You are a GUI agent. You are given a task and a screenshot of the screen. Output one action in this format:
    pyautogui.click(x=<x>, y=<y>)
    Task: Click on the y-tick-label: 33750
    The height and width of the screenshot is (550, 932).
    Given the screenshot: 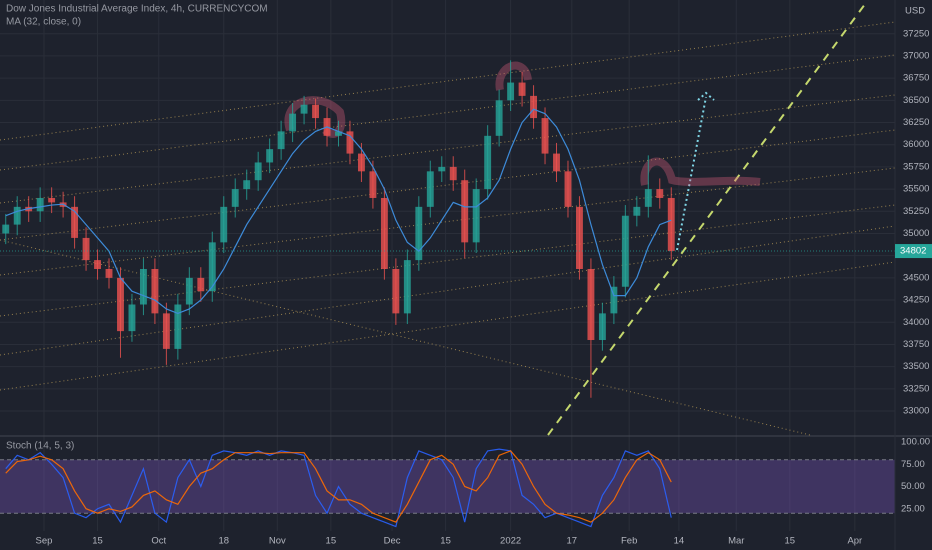 What is the action you would take?
    pyautogui.click(x=916, y=344)
    